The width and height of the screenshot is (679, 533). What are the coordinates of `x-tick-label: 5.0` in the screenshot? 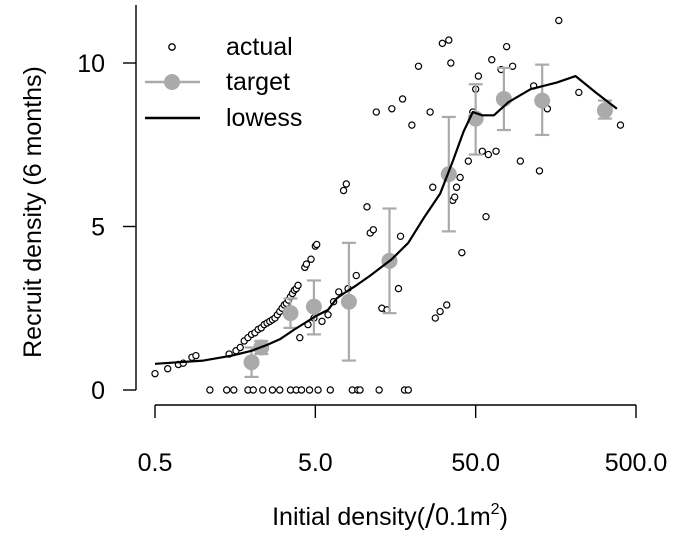 It's located at (315, 463).